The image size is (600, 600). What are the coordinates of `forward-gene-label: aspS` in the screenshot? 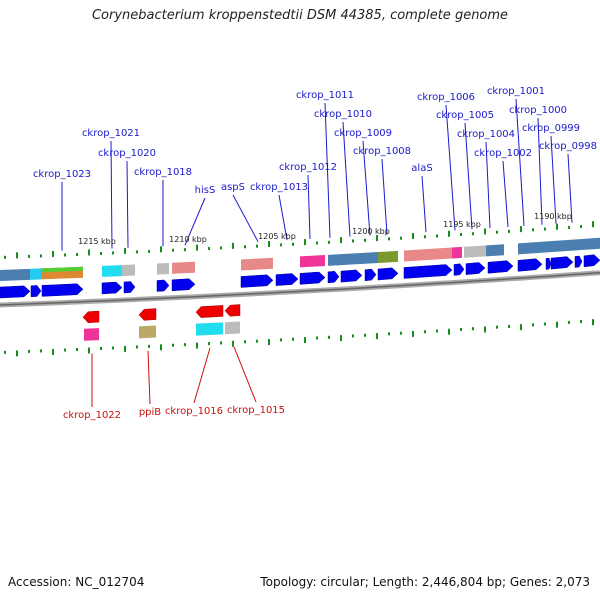 It's located at (233, 187).